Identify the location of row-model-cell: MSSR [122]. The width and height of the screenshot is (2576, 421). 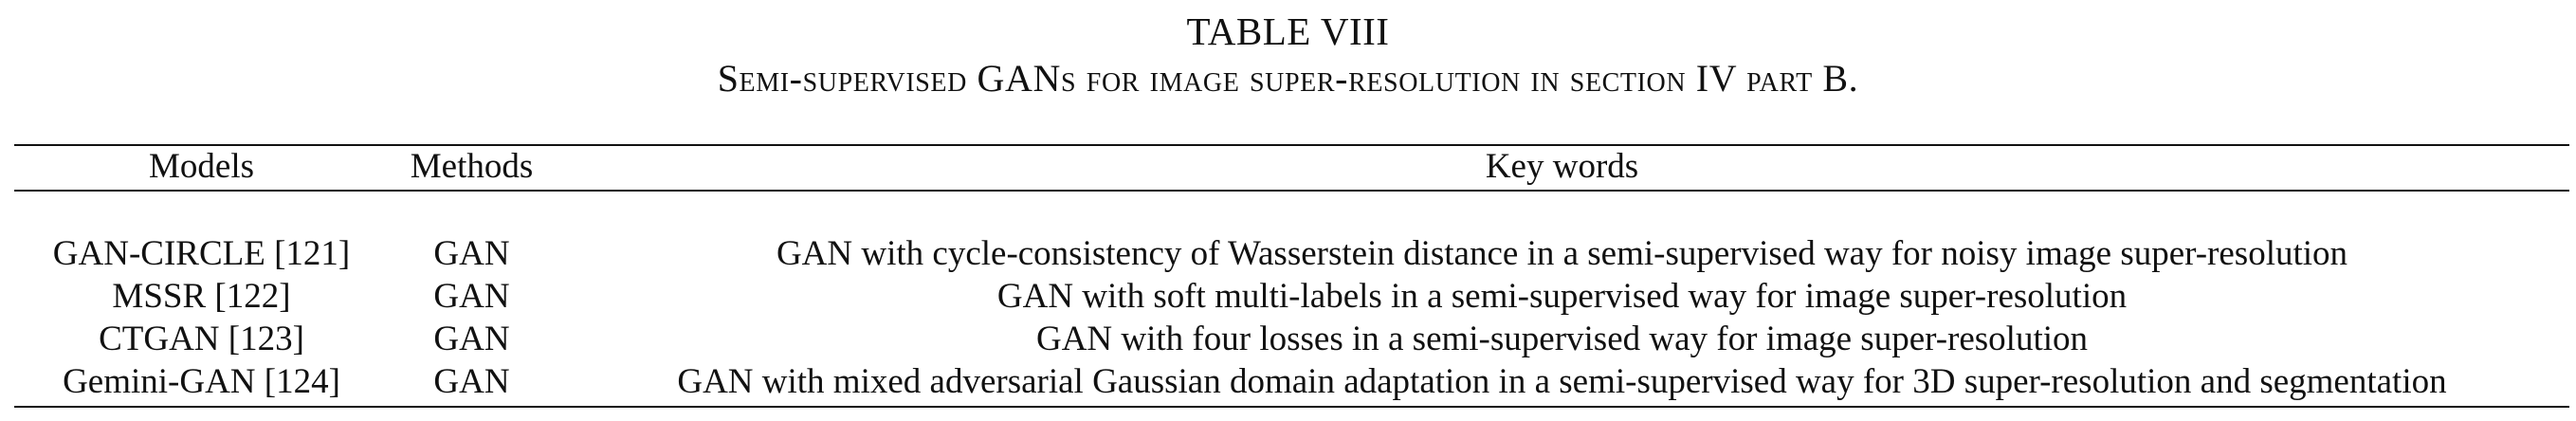
(201, 296).